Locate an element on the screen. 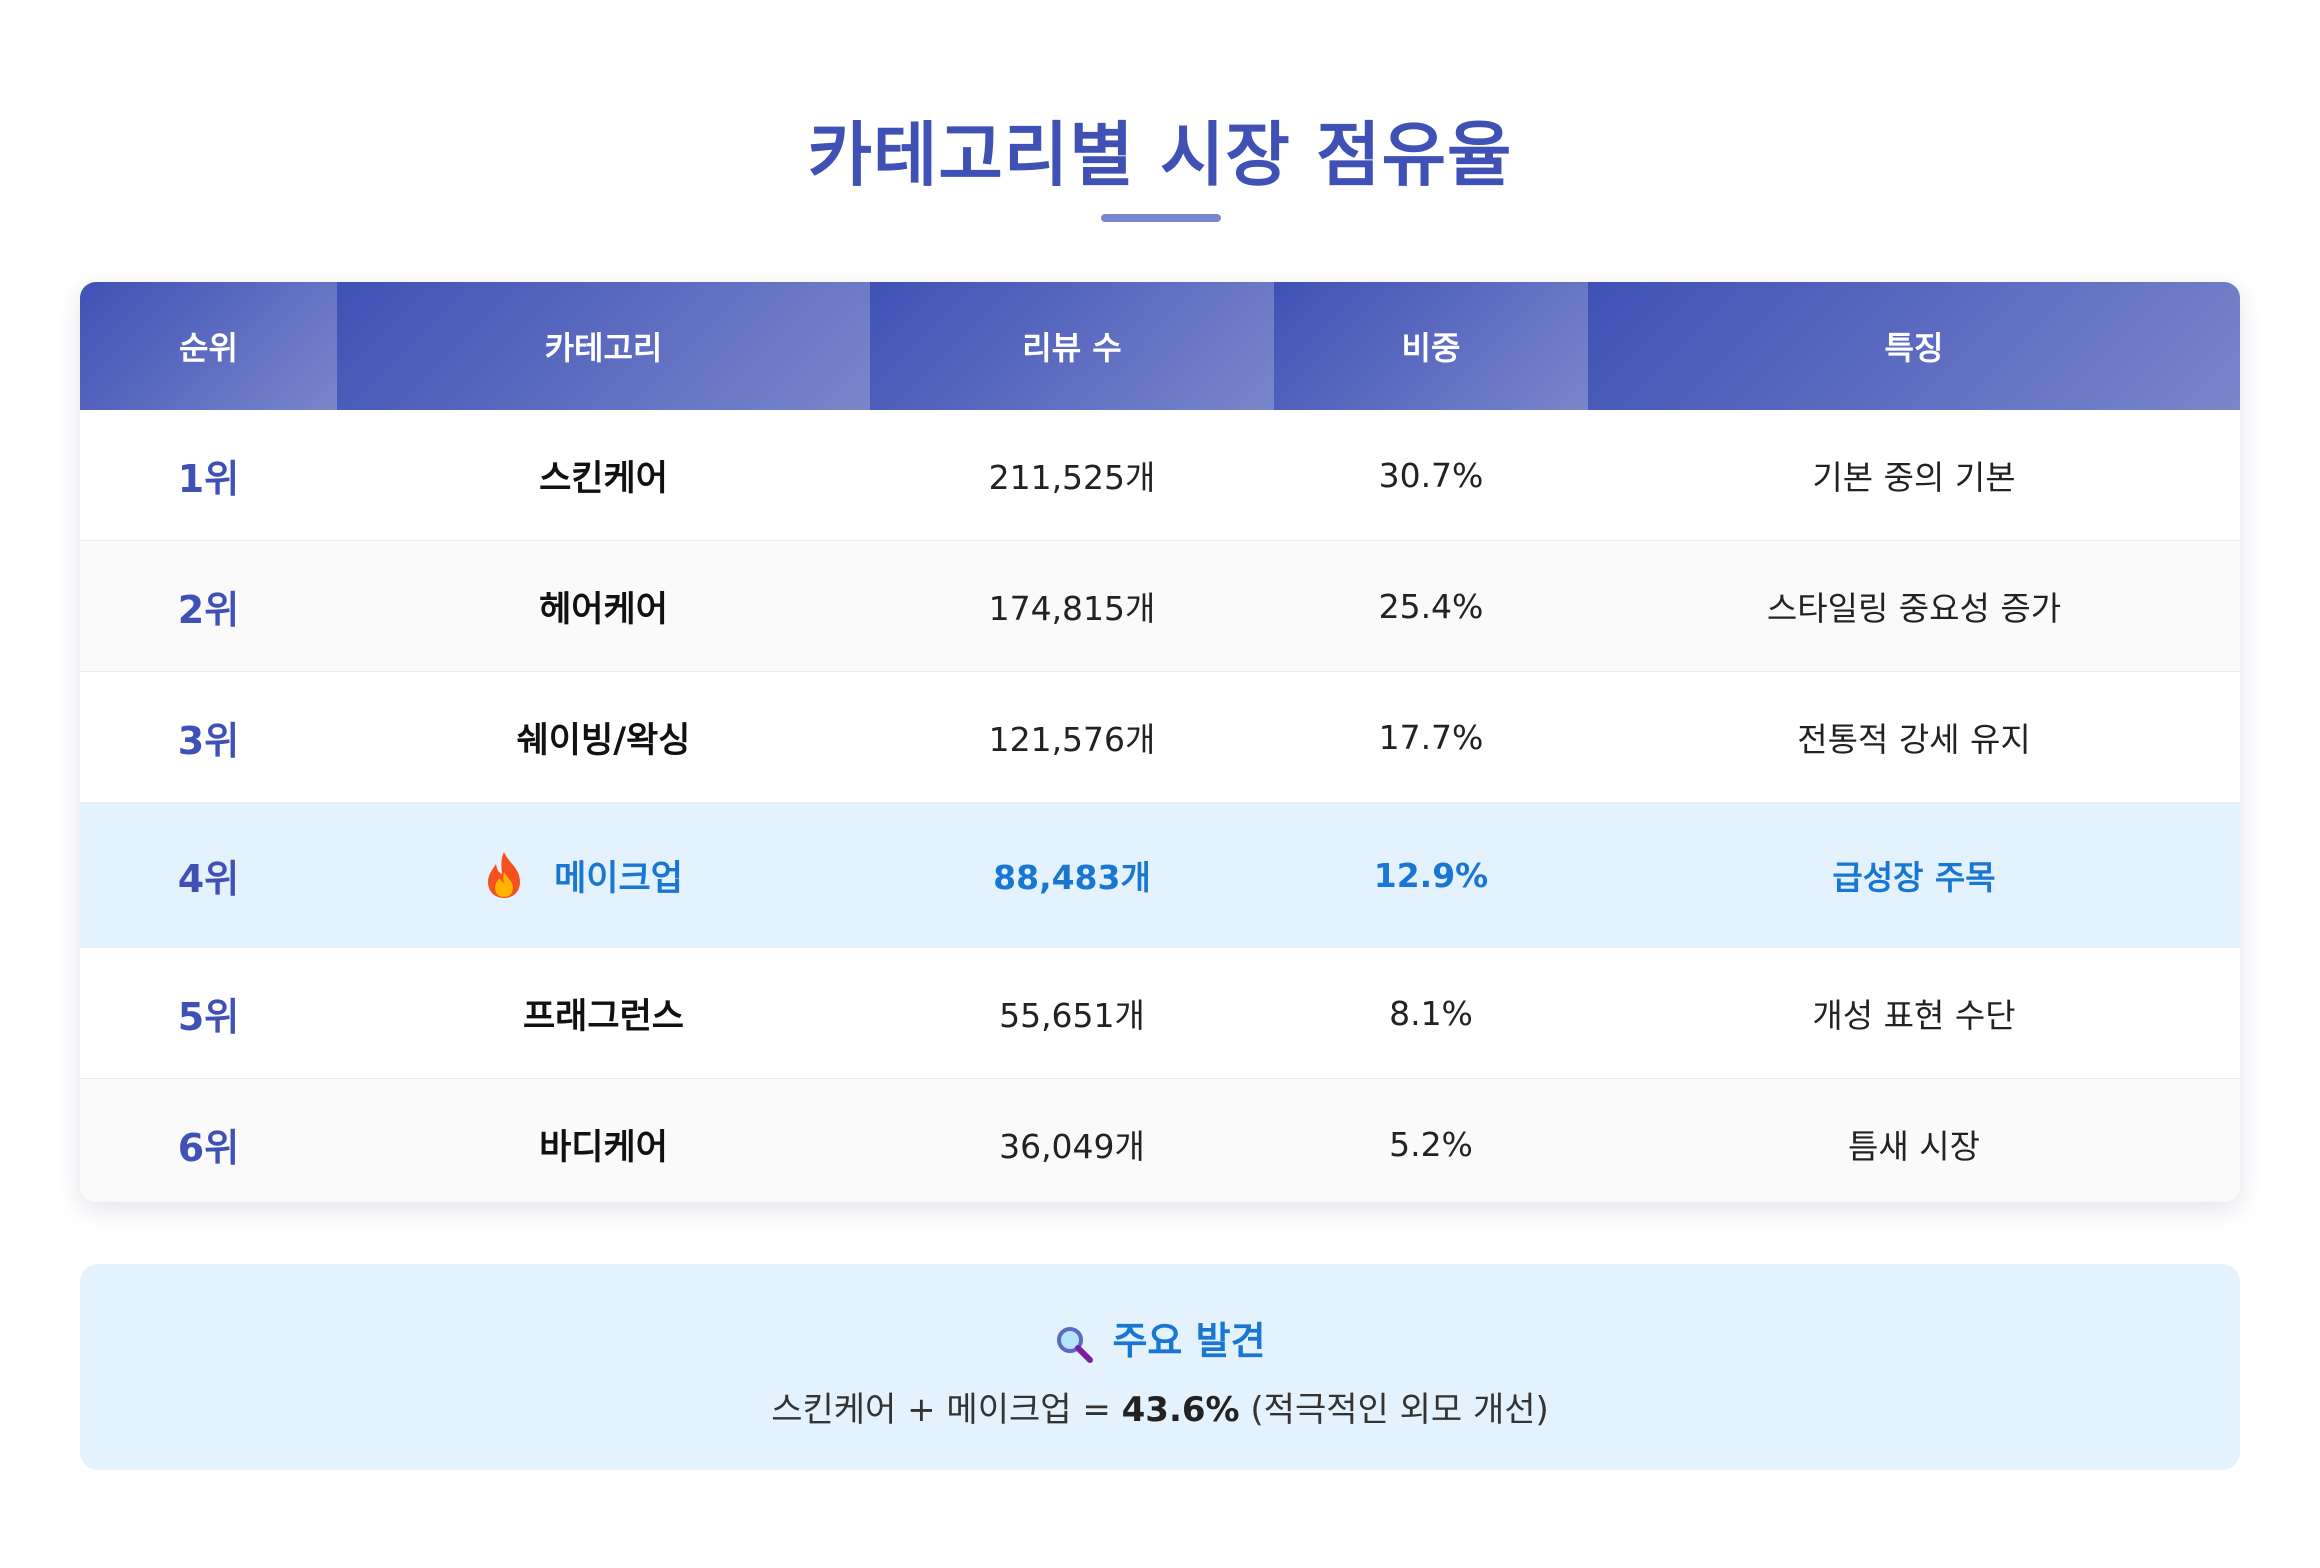 Image resolution: width=2320 pixels, height=1568 pixels. page-title: 카테고리별 시장 점유율 is located at coordinates (1160, 155).